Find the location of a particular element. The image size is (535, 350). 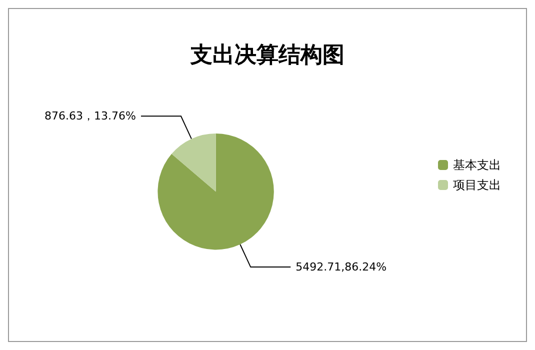

legend-label: 项目支出 is located at coordinates (477, 185).